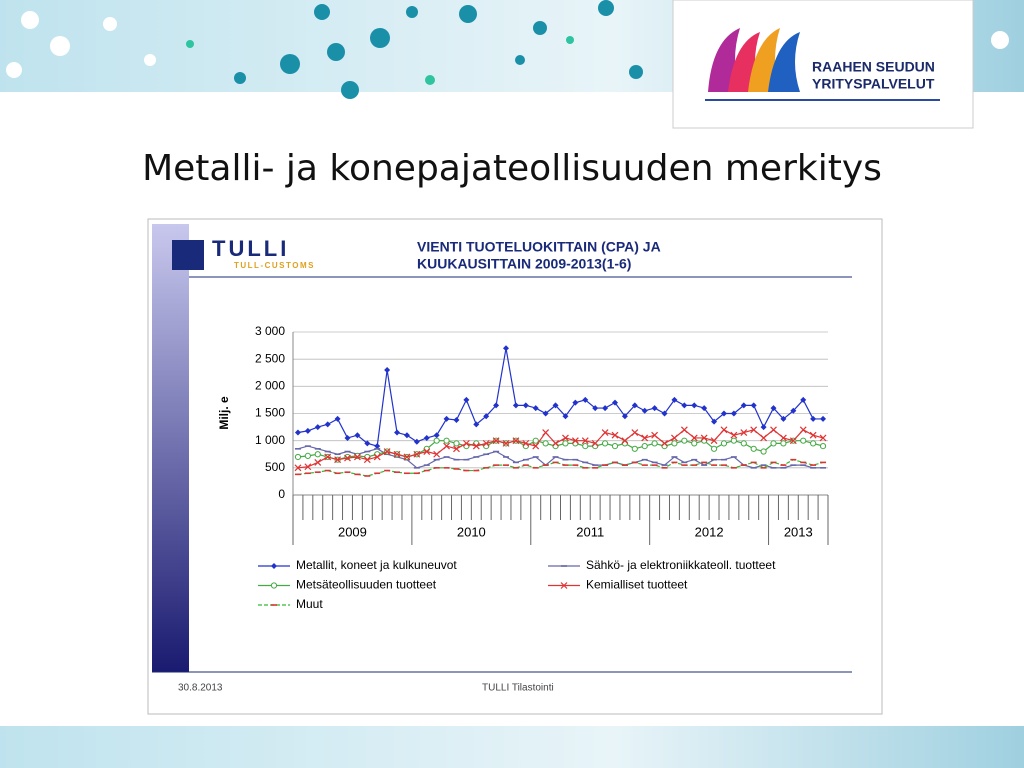 This screenshot has width=1024, height=768. I want to click on y-tick-label: 0, so click(281, 494).